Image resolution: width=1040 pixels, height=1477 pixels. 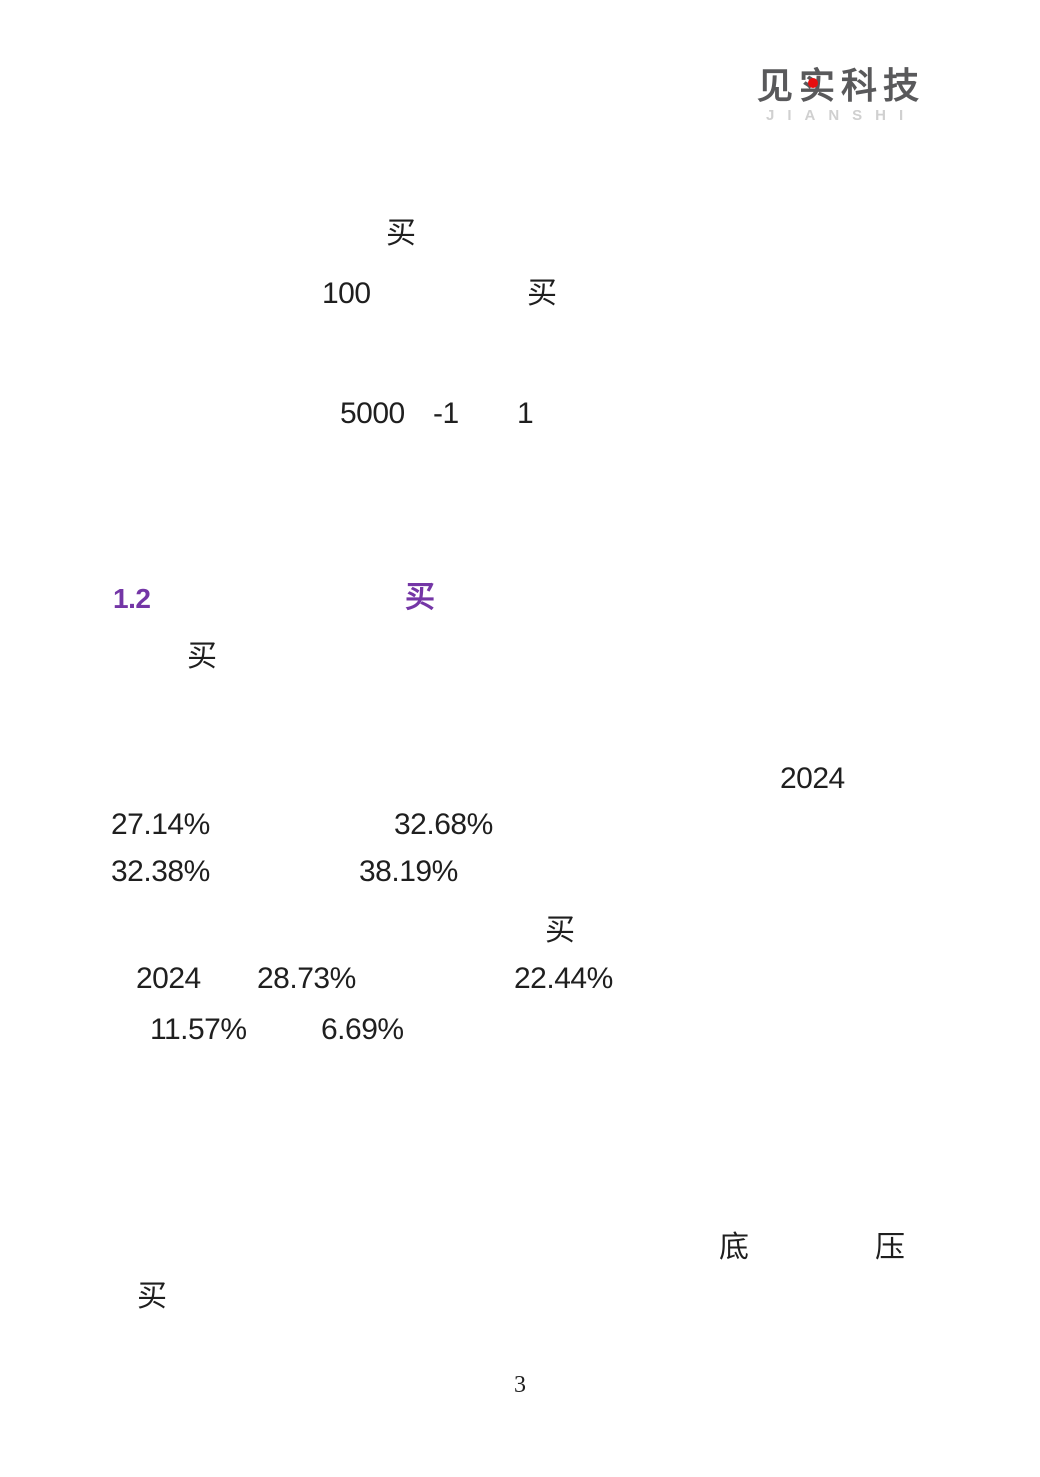 I want to click on closing-char-mai: 买, so click(x=152, y=1296).